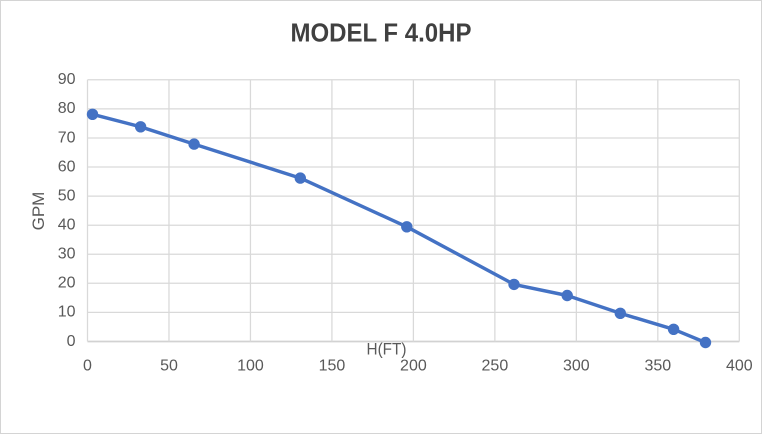 This screenshot has width=762, height=438. I want to click on svg-text: 90, so click(67, 79).